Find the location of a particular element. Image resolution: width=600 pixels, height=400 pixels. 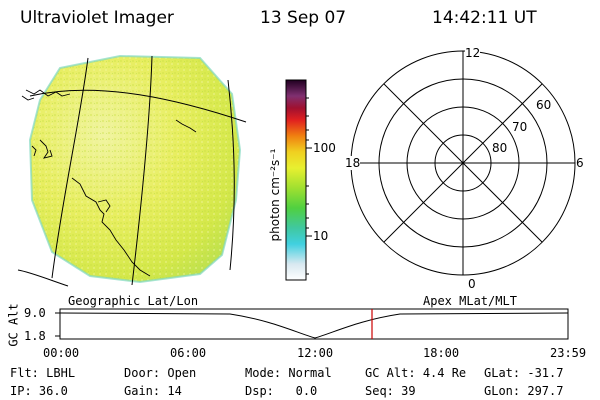

mlt-label-18: 18 is located at coordinates (353, 163).